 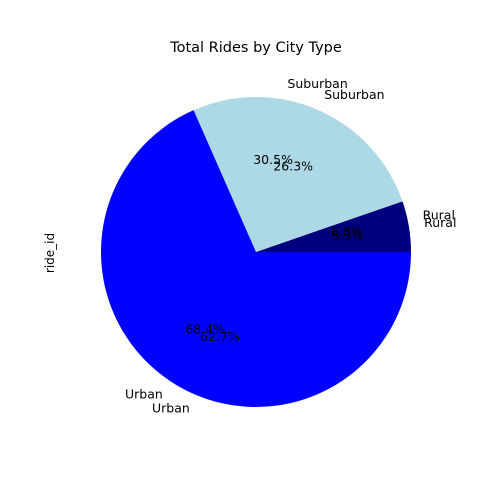 What do you see at coordinates (347, 231) in the screenshot?
I see `percent-label-secondary-rural: 6.8%` at bounding box center [347, 231].